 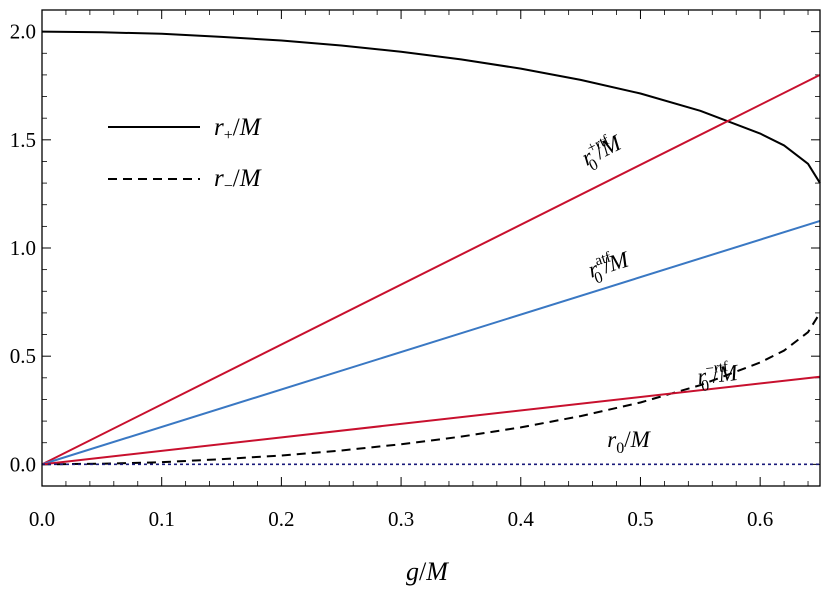 What do you see at coordinates (281, 519) in the screenshot?
I see `x-tick-label-2: 0.2` at bounding box center [281, 519].